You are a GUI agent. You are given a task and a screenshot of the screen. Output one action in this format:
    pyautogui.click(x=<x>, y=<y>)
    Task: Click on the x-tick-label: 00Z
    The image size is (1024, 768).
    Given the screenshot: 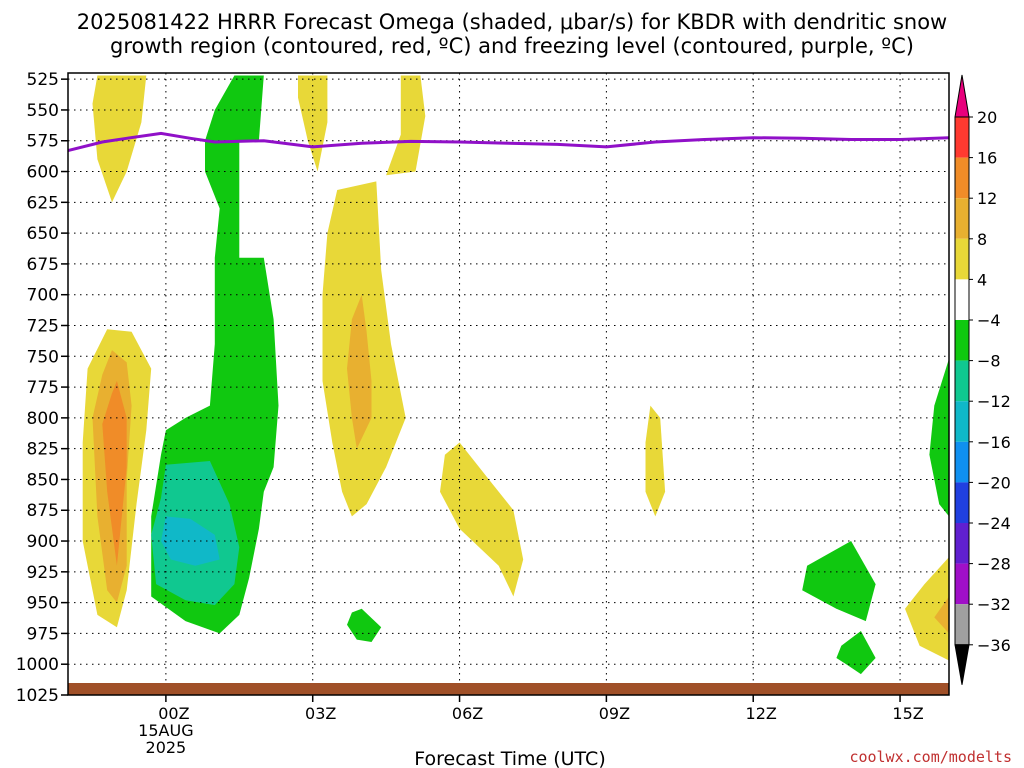 What is the action you would take?
    pyautogui.click(x=173, y=713)
    